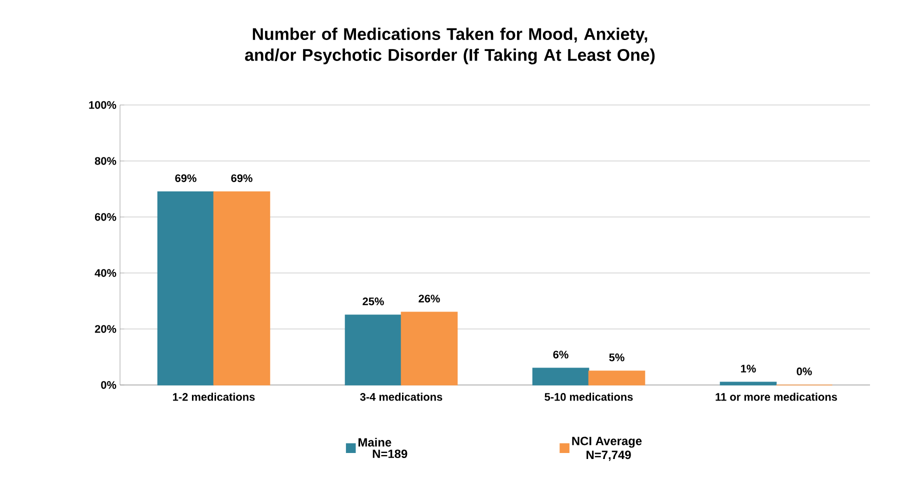  What do you see at coordinates (108, 385) in the screenshot?
I see `y-tick-label: 0%` at bounding box center [108, 385].